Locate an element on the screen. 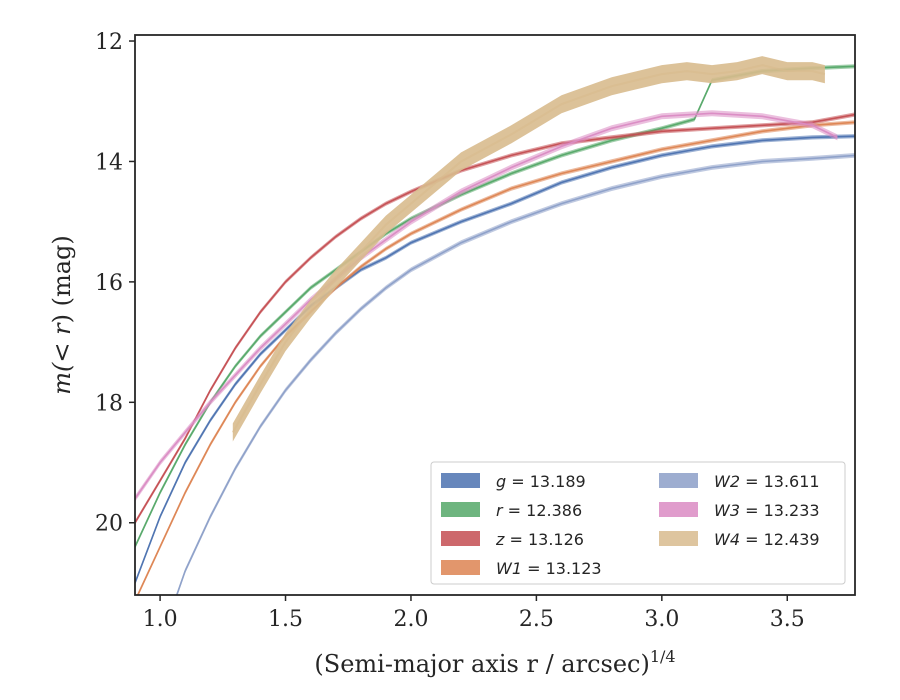  legend-band: r is located at coordinates (500, 510).